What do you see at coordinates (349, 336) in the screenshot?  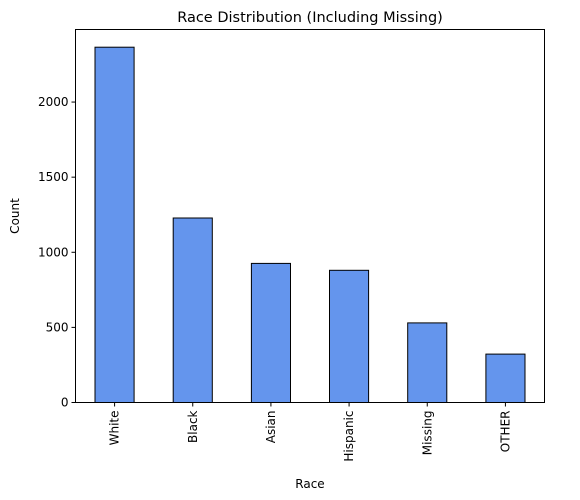 I see `bar-hispanic` at bounding box center [349, 336].